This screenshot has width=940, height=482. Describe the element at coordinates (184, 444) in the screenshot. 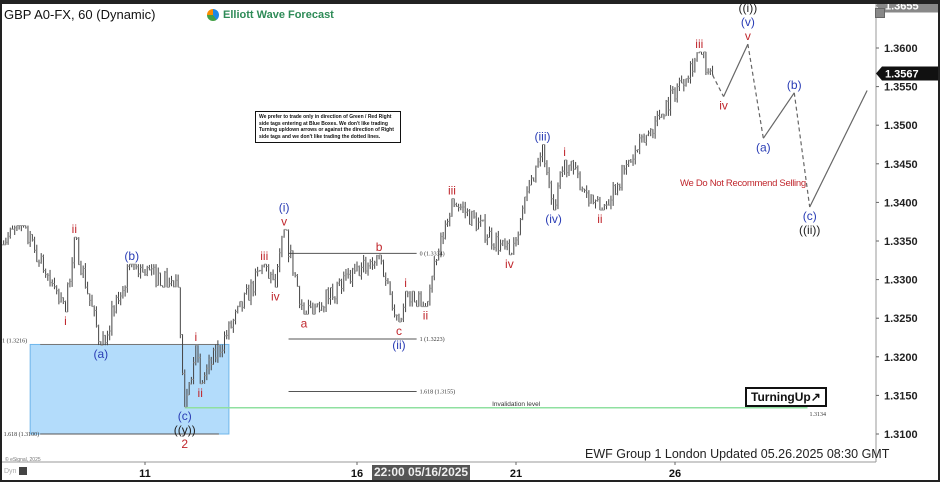

I see `wave-label: 2` at that location.